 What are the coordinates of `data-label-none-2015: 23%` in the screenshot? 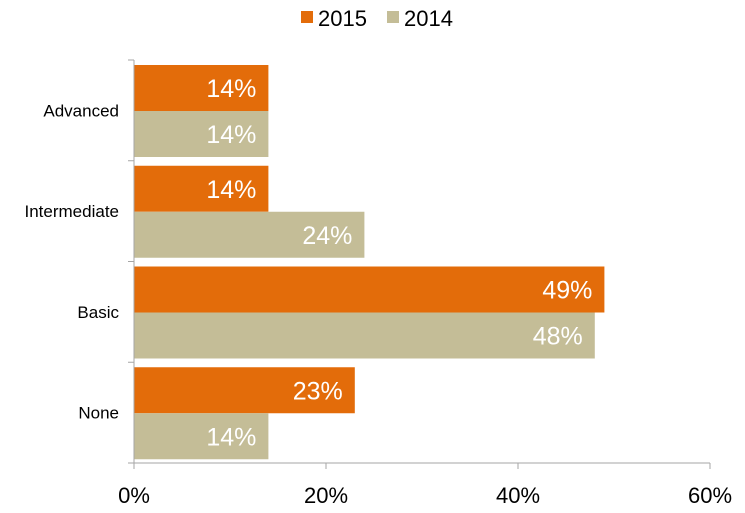 It's located at (318, 391).